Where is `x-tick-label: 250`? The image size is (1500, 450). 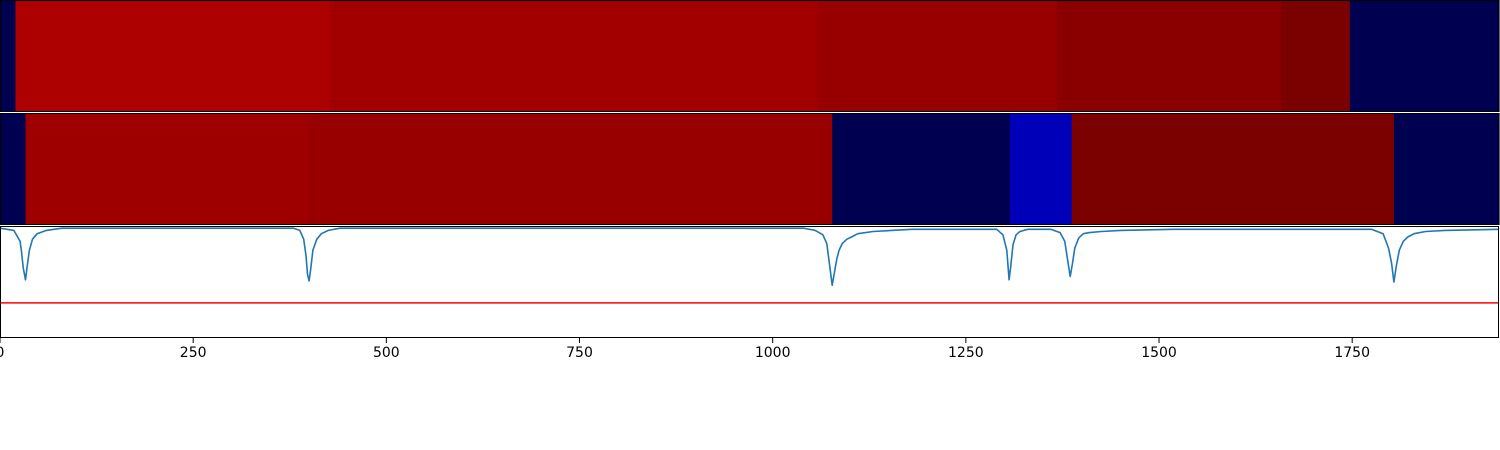
x-tick-label: 250 is located at coordinates (193, 353).